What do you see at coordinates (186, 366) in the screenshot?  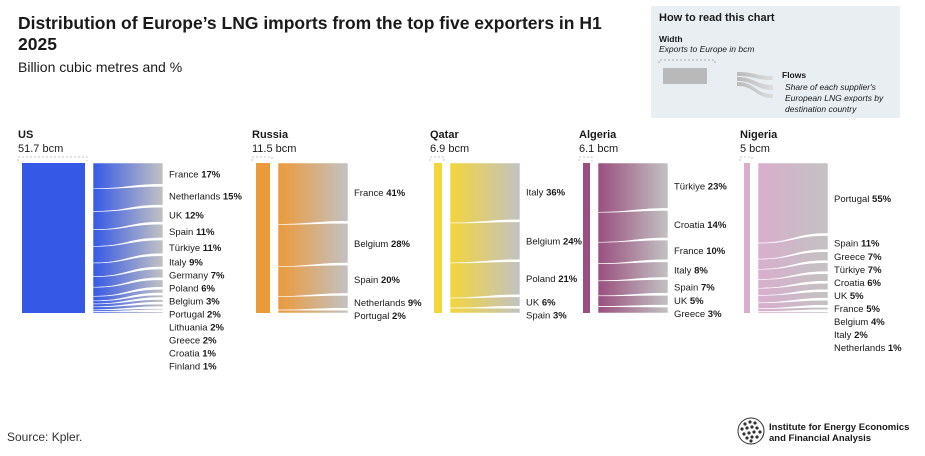 I see `destination-country: Finland` at bounding box center [186, 366].